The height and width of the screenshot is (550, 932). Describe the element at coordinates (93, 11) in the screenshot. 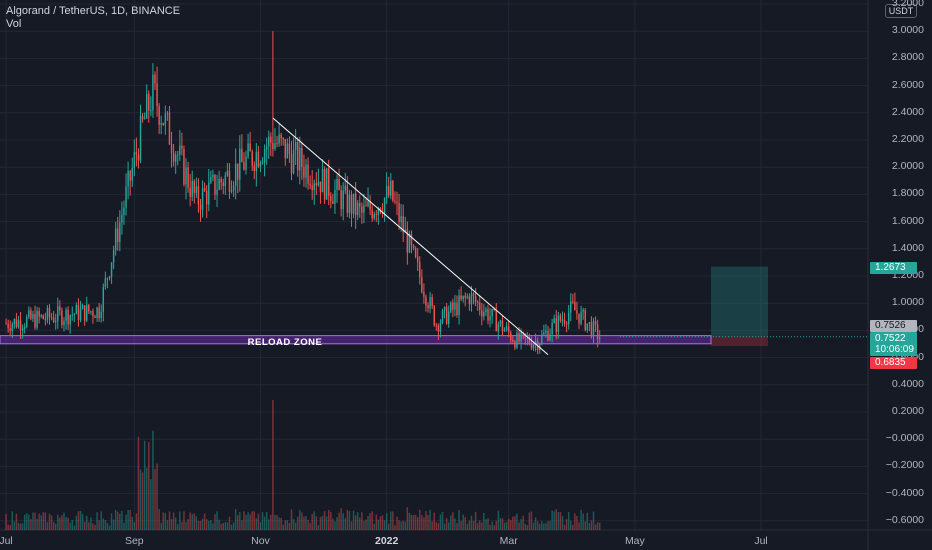

I see `symbol-title: Algorand / TetherUS, 1D, BINANCE` at that location.